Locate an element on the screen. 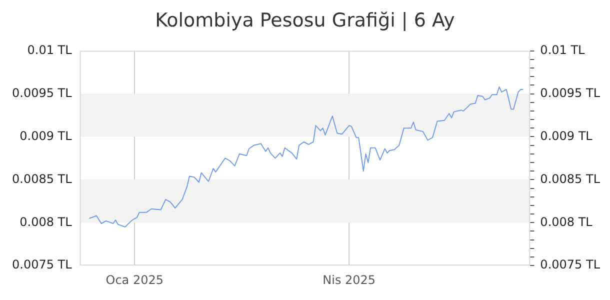 The height and width of the screenshot is (300, 610). y2-tick-label: 0.0085 TL is located at coordinates (42, 179).